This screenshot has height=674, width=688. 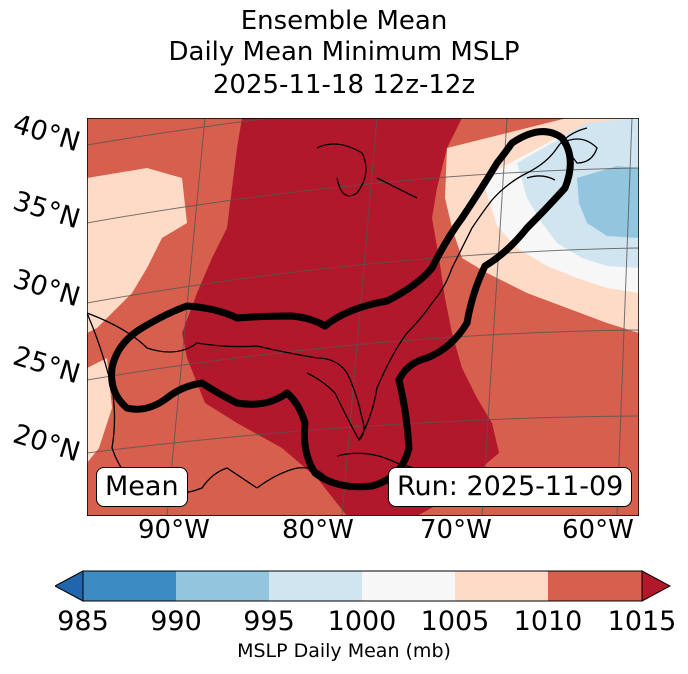 I want to click on lon-label-70: 70°W, so click(x=456, y=530).